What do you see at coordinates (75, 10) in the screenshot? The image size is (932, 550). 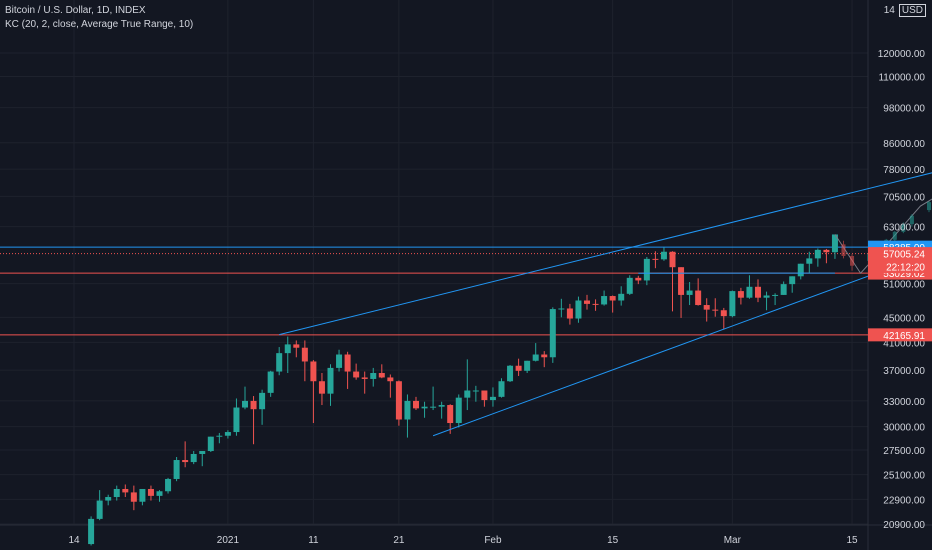 I see `symbol-title: Bitcoin / U.S. Dollar, 1D, INDEX` at bounding box center [75, 10].